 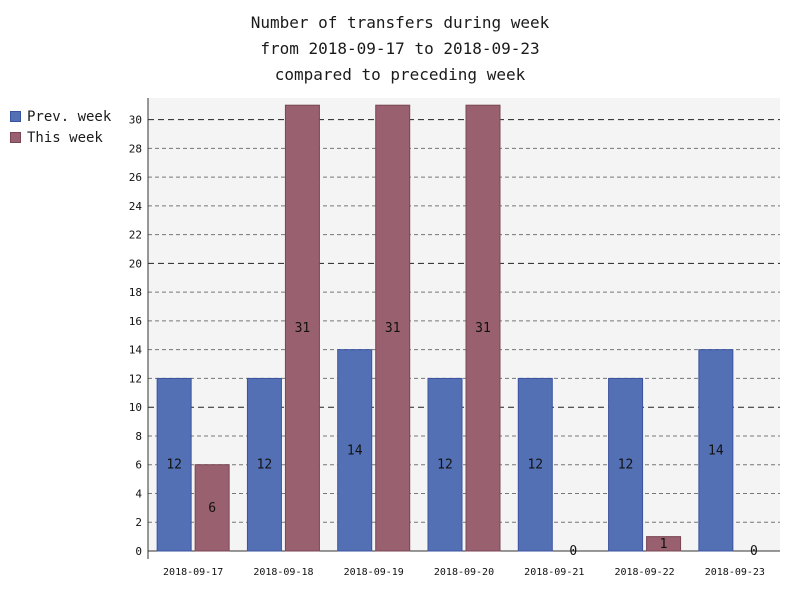 What do you see at coordinates (283, 572) in the screenshot?
I see `x-tick-label: 2018-09-18` at bounding box center [283, 572].